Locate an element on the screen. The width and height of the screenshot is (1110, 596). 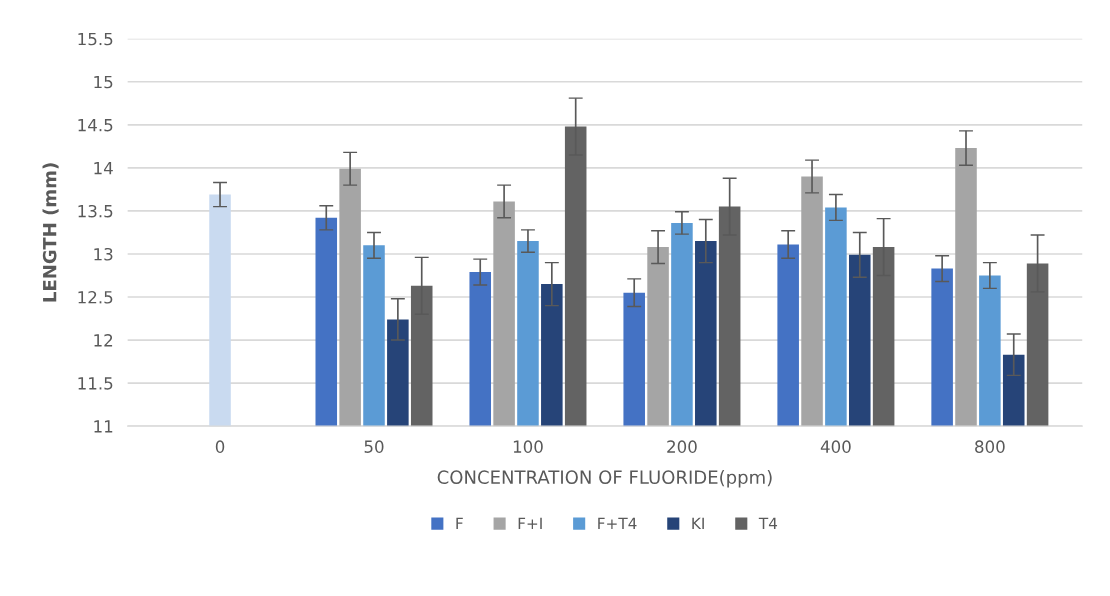
y-tick-label: 11.5 is located at coordinates (95, 383).